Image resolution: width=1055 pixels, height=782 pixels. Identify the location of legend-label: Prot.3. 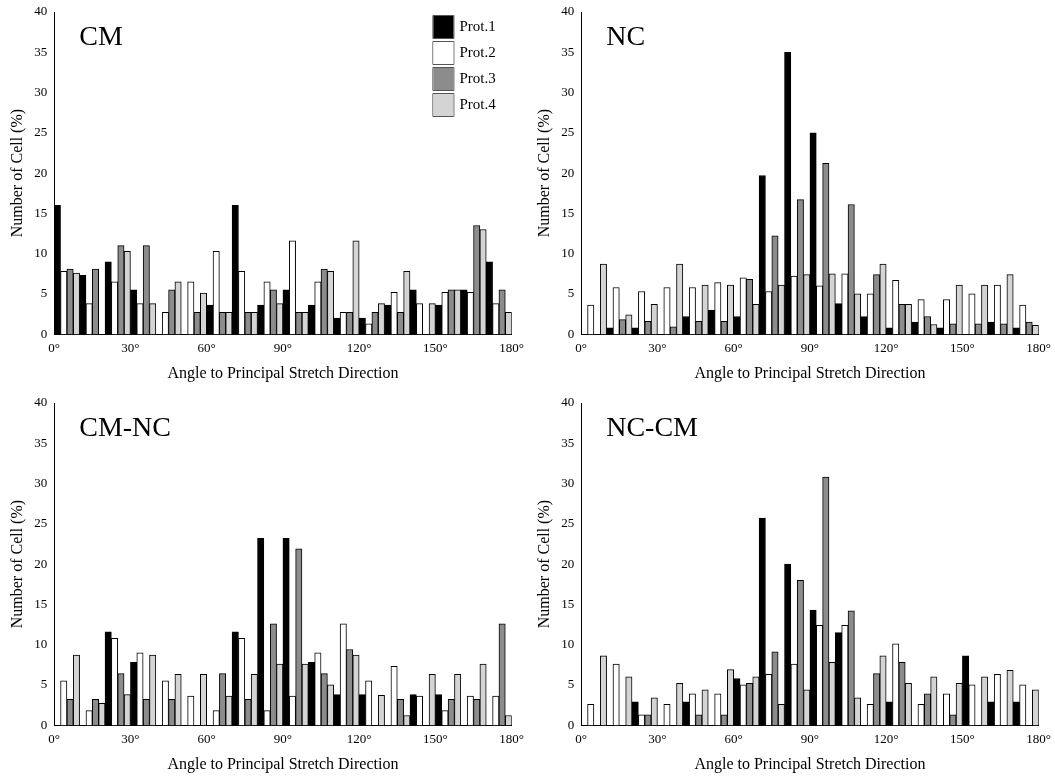
(477, 77).